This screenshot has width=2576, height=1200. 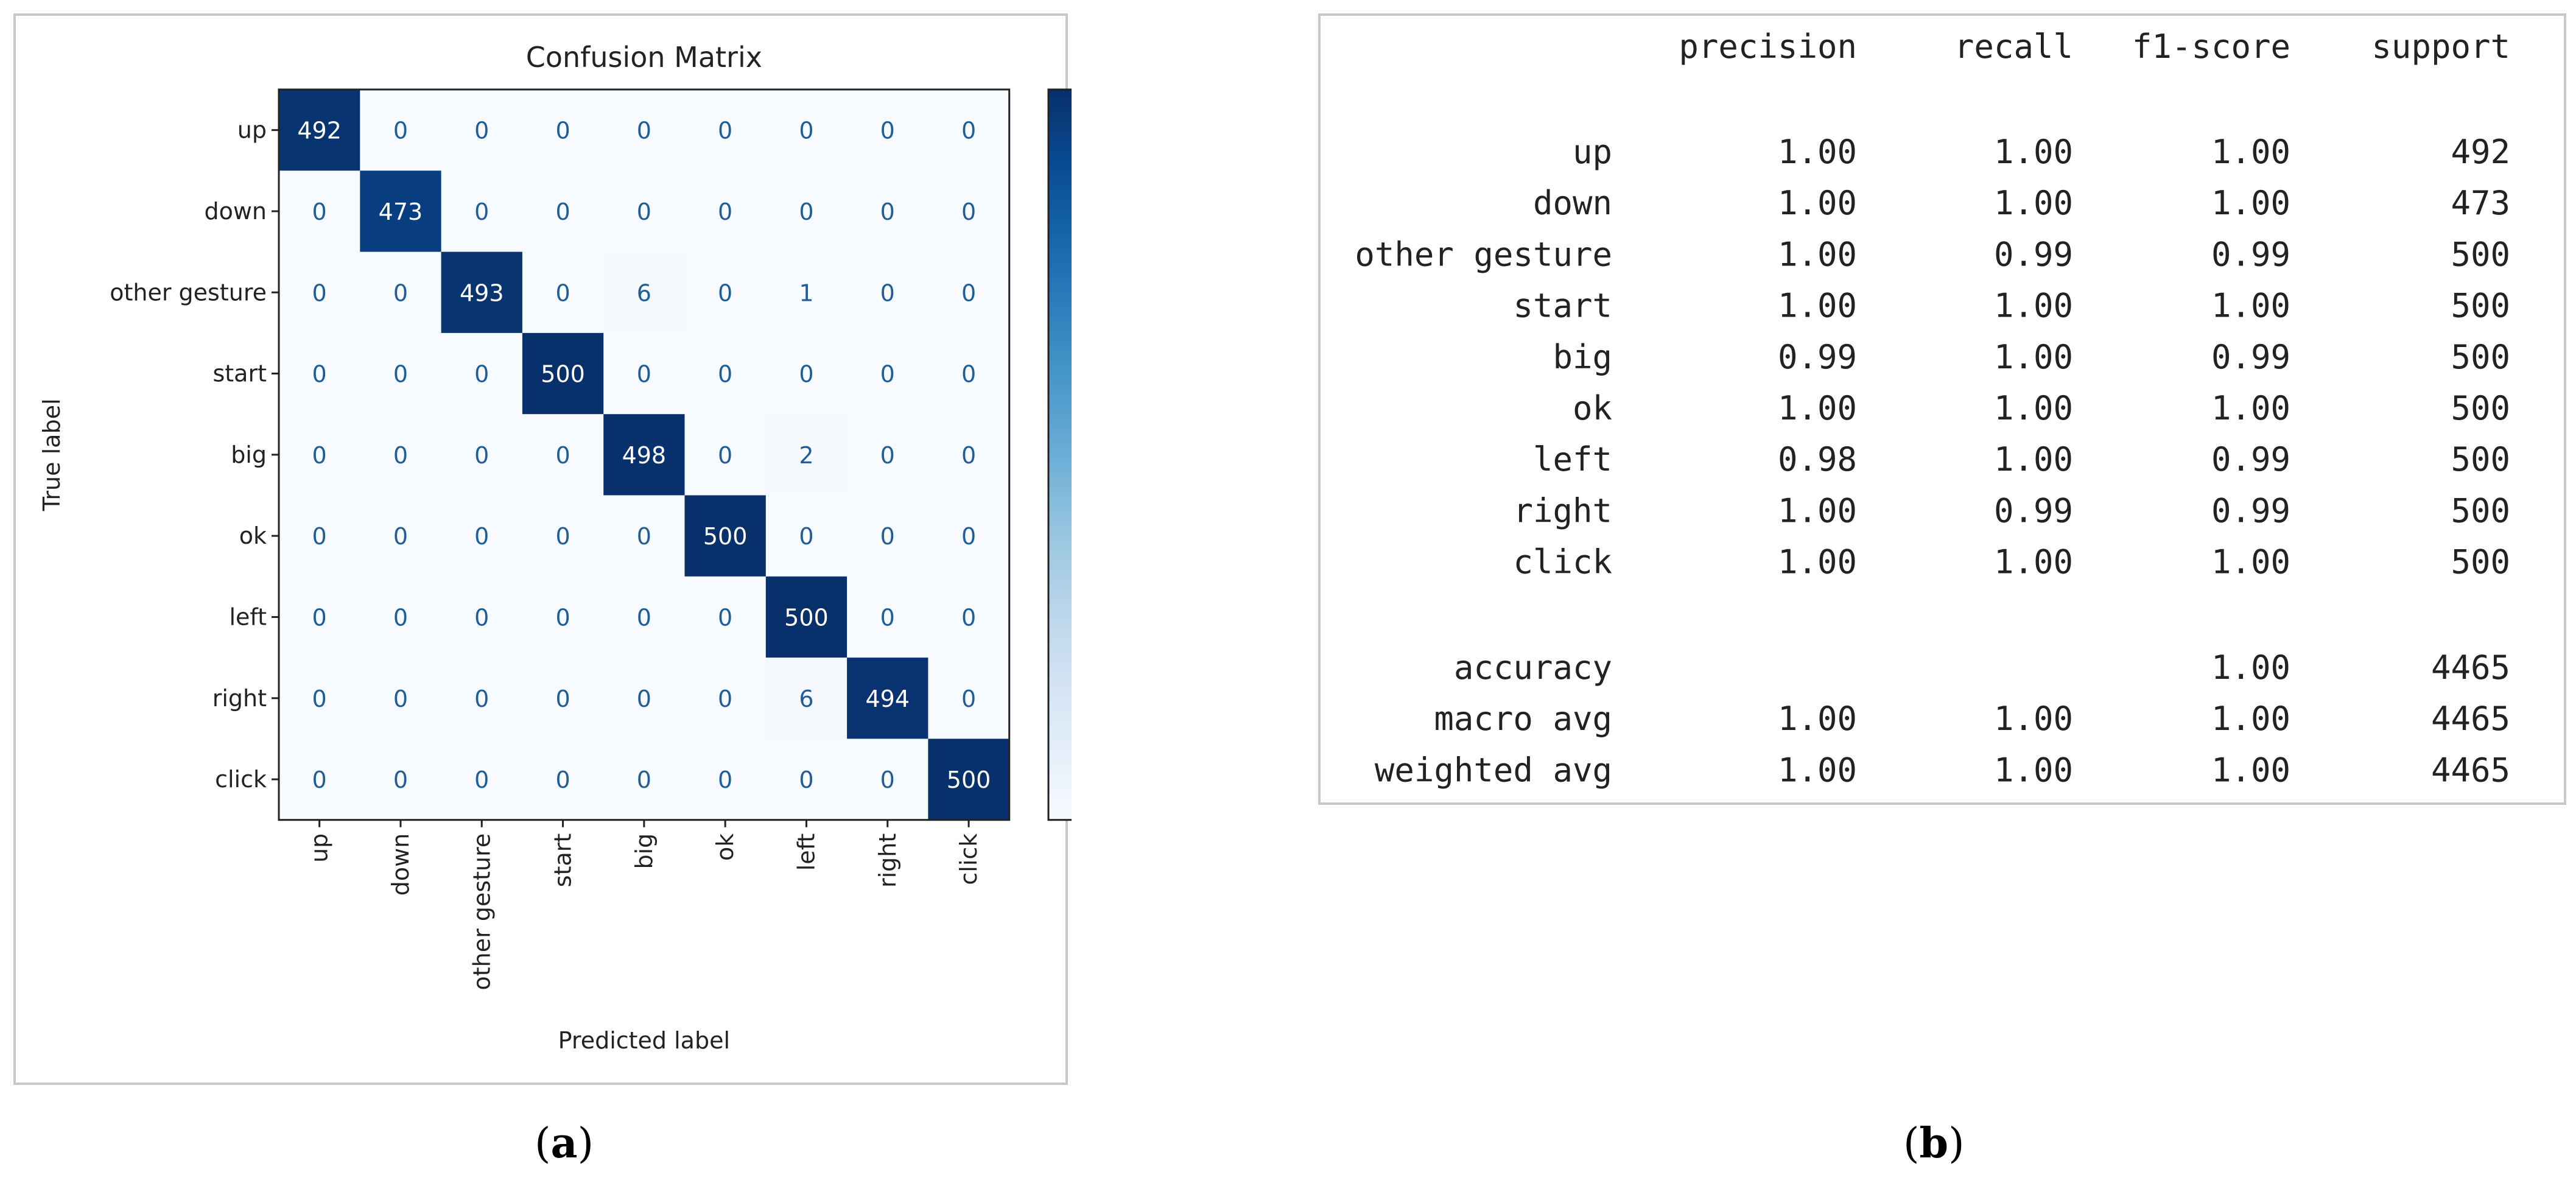 What do you see at coordinates (807, 617) in the screenshot?
I see `cell-value-label: 500` at bounding box center [807, 617].